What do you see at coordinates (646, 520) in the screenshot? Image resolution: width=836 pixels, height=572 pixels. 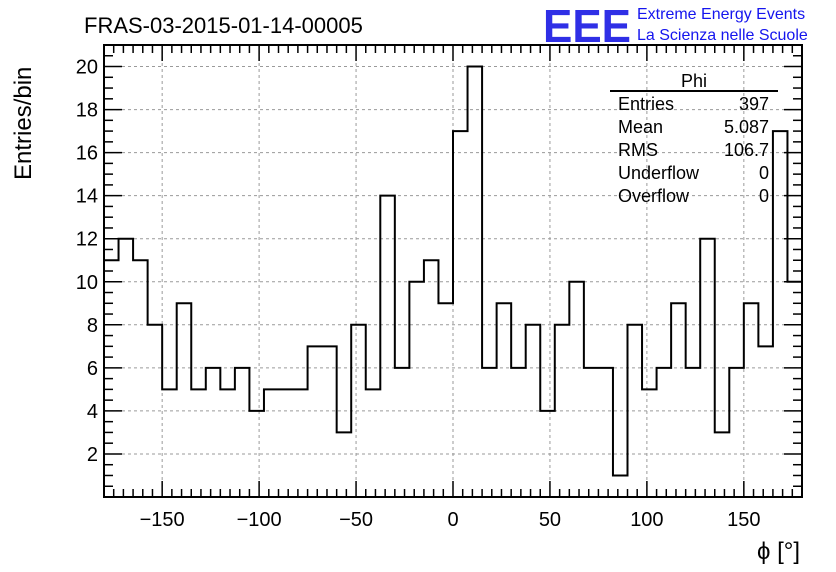 I see `x-tick-label: 100` at bounding box center [646, 520].